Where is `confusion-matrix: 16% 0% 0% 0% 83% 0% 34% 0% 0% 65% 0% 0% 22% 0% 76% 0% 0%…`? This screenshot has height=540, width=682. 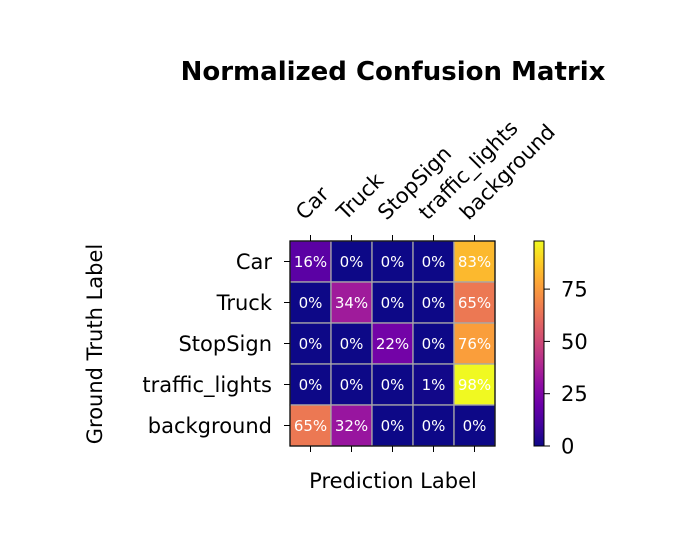
confusion-matrix: 16% 0% 0% 0% 83% 0% 34% 0% 0% 65% 0% 0% 22% 0% 76% 0% 0%… is located at coordinates (392, 343).